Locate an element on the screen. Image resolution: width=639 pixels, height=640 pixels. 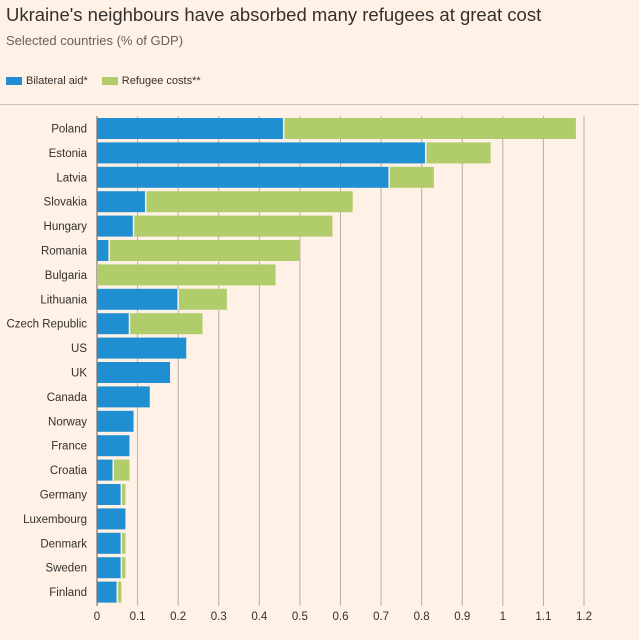
x-tick-label-0-8: 0.8 is located at coordinates (422, 617).